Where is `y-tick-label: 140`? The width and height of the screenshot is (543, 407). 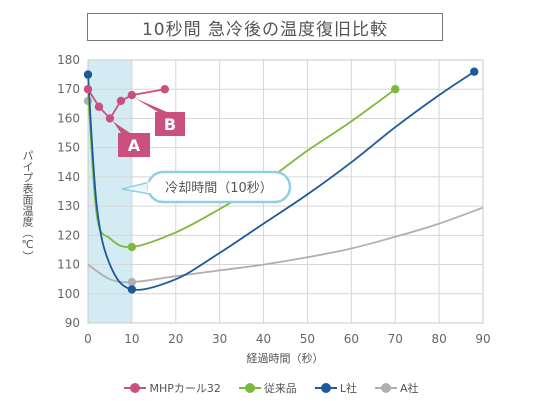 y-tick-label: 140 is located at coordinates (68, 177).